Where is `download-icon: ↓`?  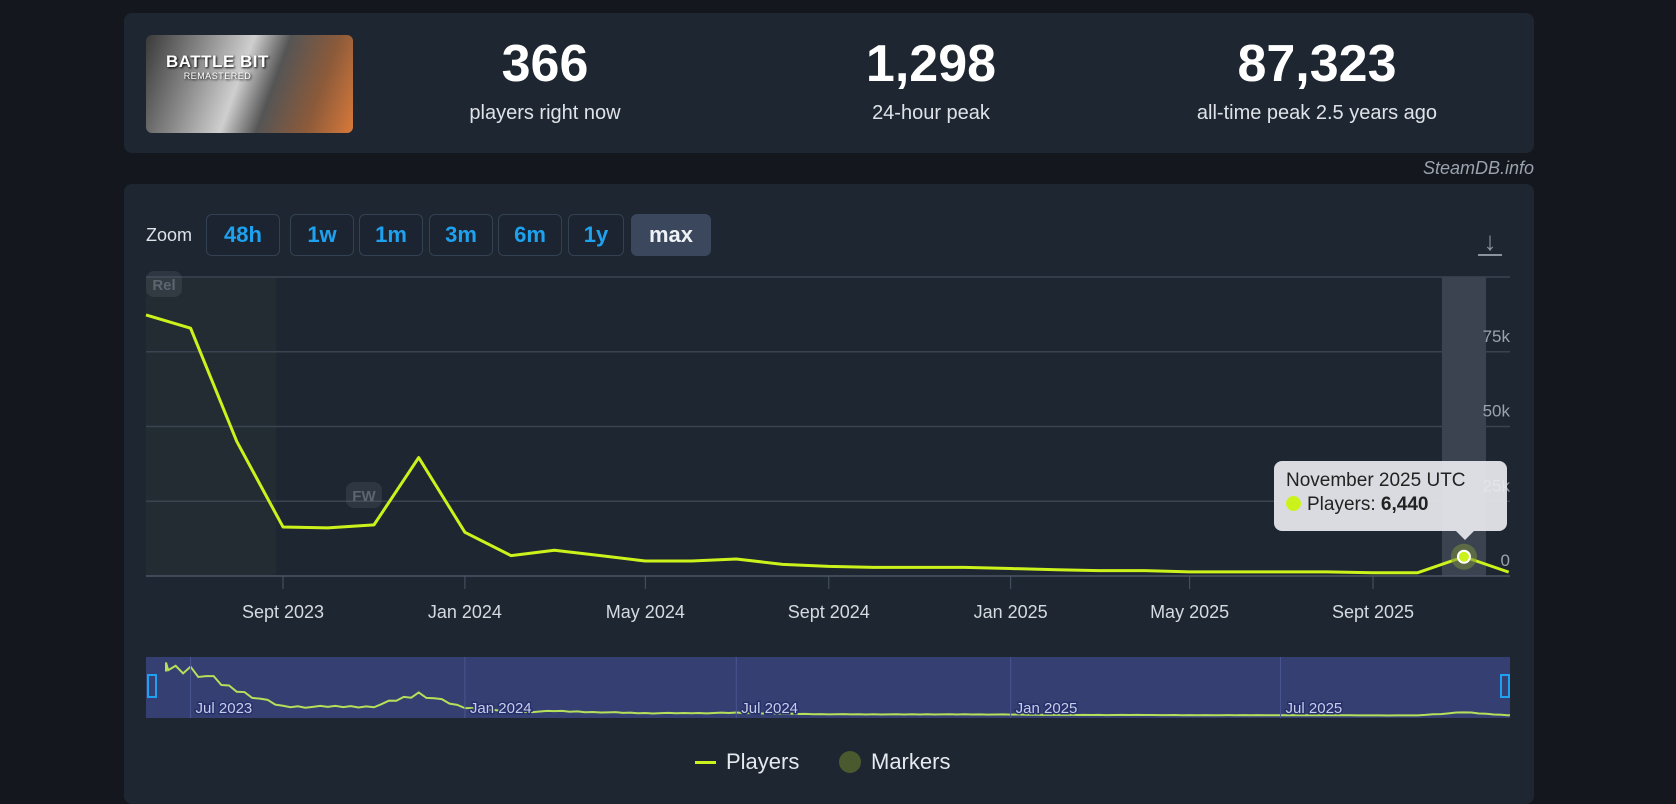 download-icon: ↓ is located at coordinates (1490, 243).